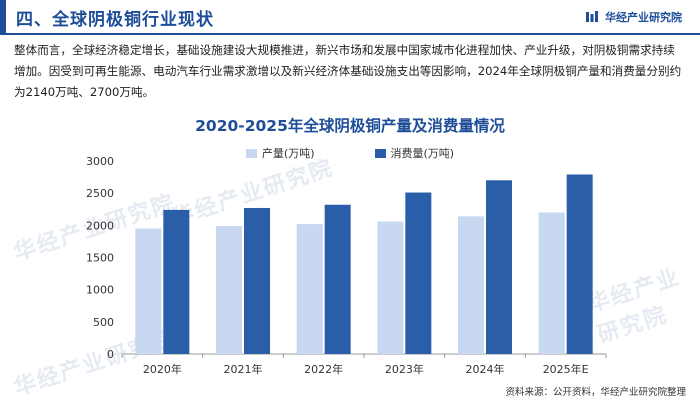 The image size is (700, 402). I want to click on y-tick-label: 1000, so click(100, 290).